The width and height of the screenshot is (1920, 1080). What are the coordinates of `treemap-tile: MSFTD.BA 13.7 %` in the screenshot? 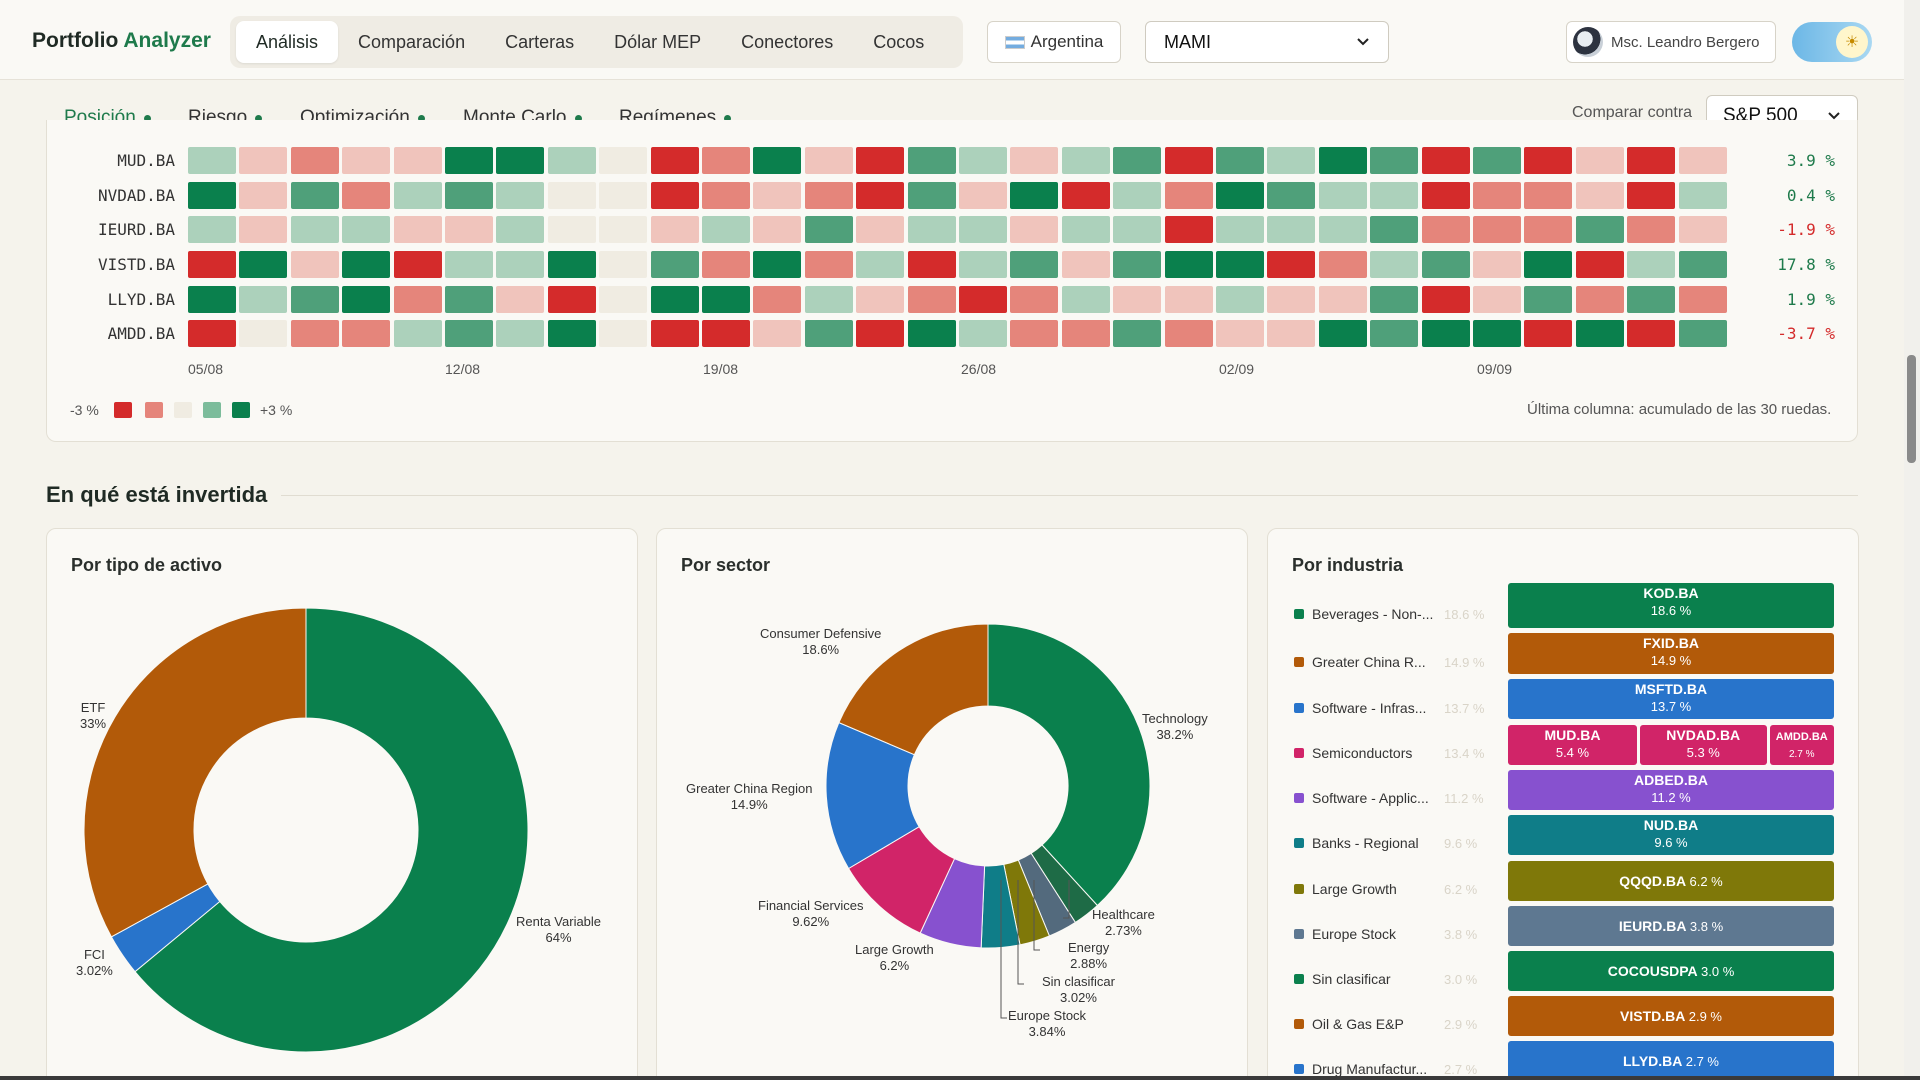 It's located at (1671, 699).